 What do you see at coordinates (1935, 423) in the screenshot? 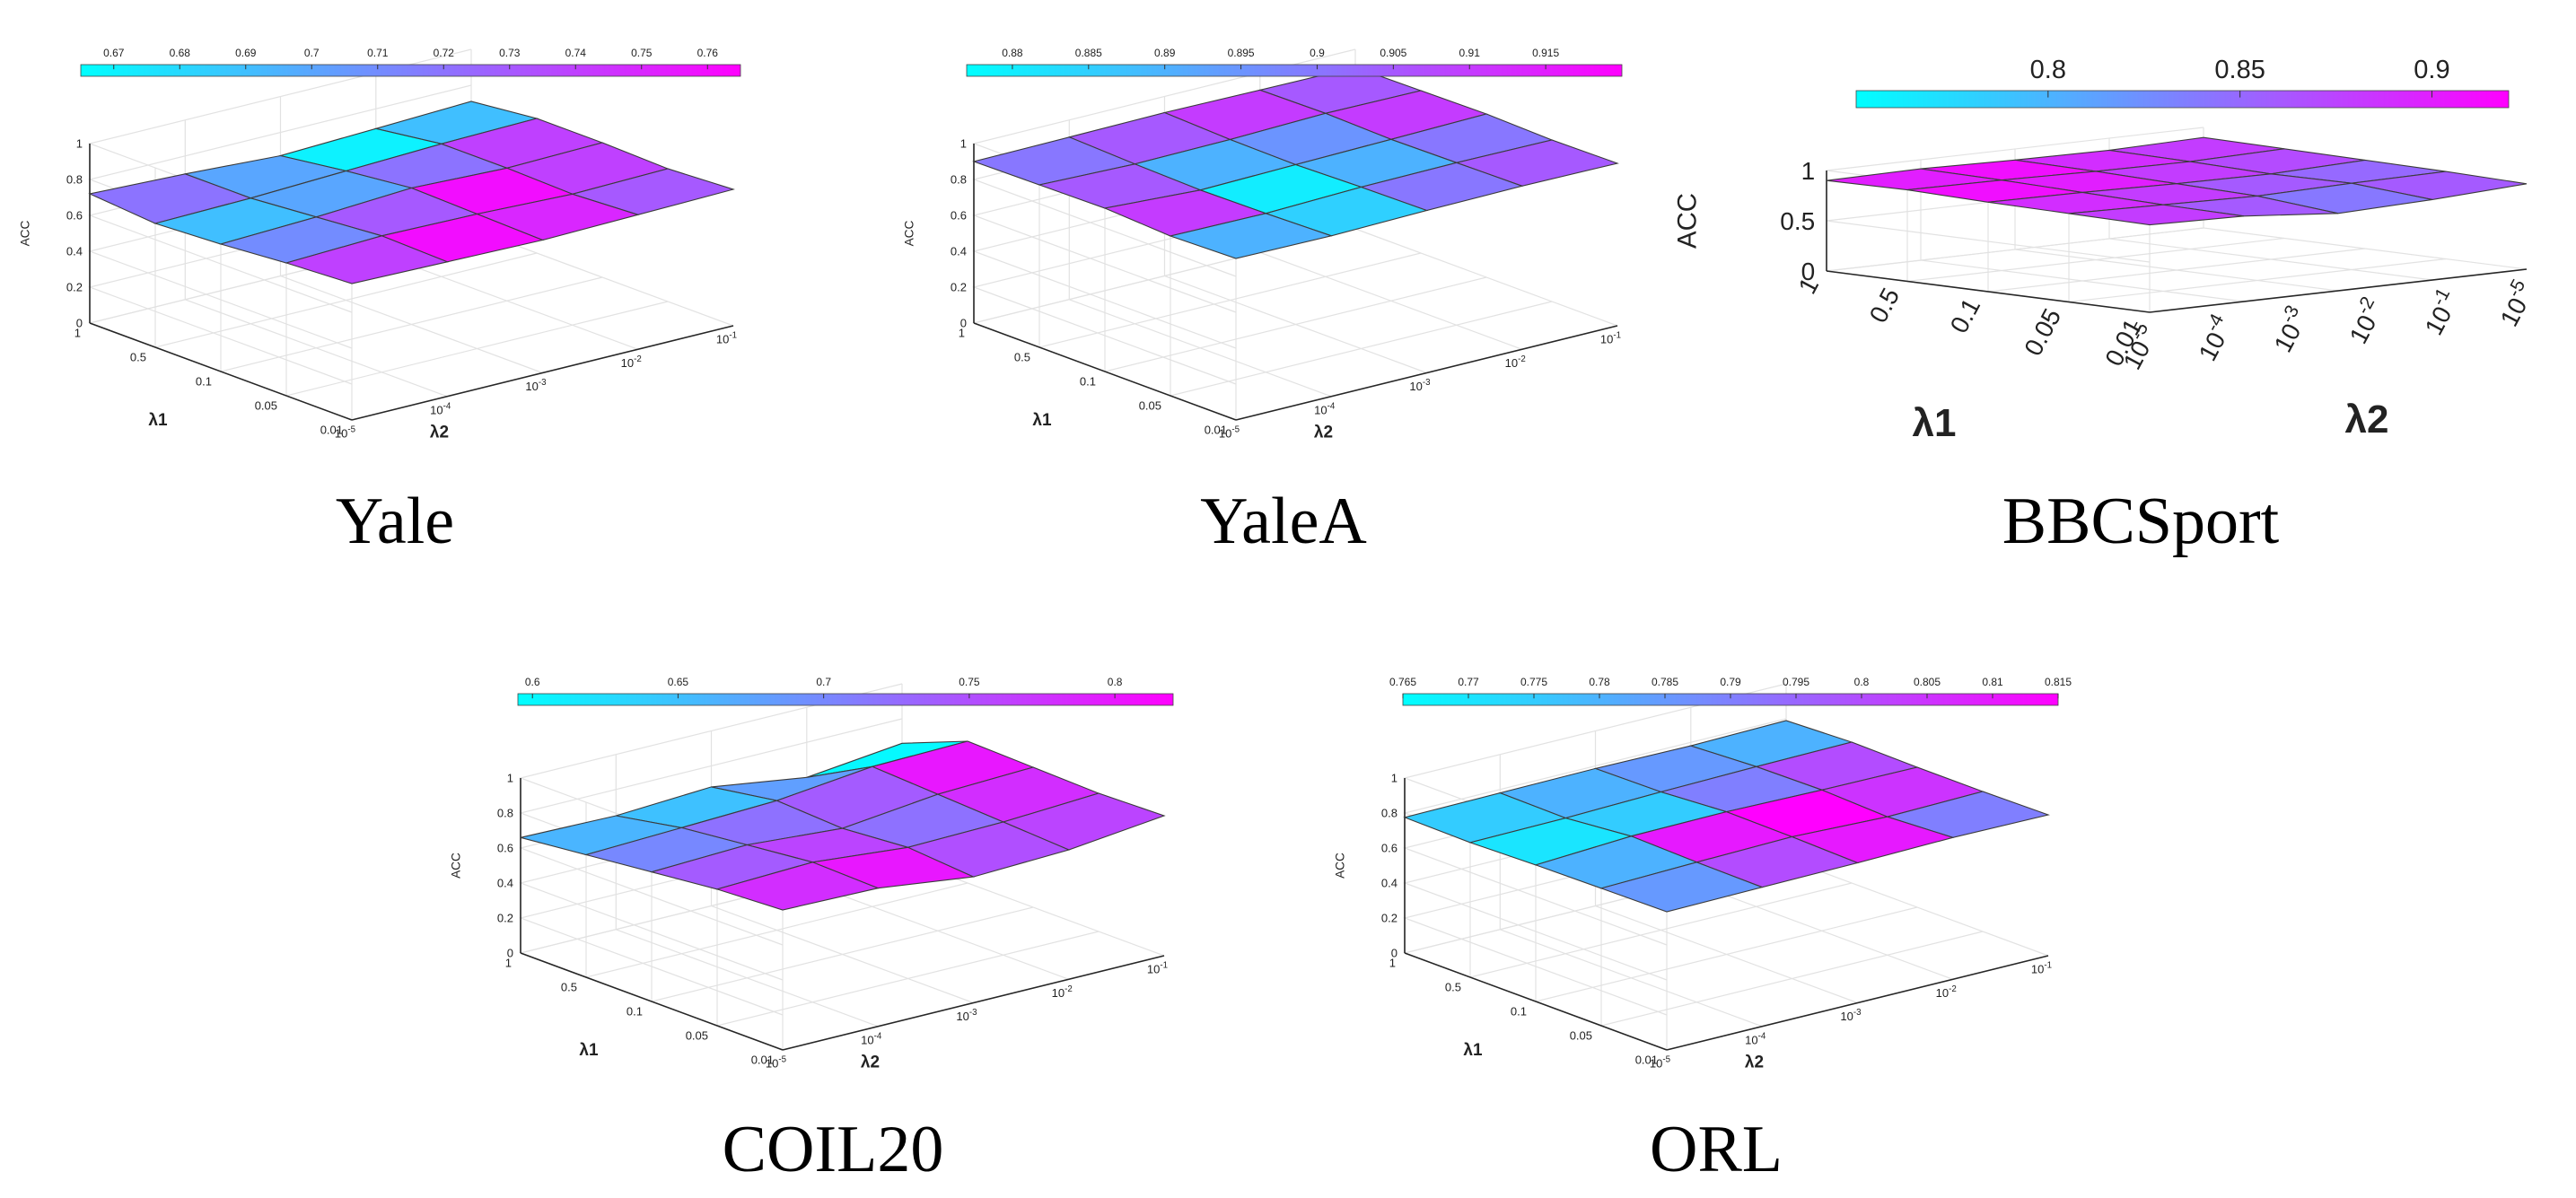
I see `bbcsport-x-label: λ1` at bounding box center [1935, 423].